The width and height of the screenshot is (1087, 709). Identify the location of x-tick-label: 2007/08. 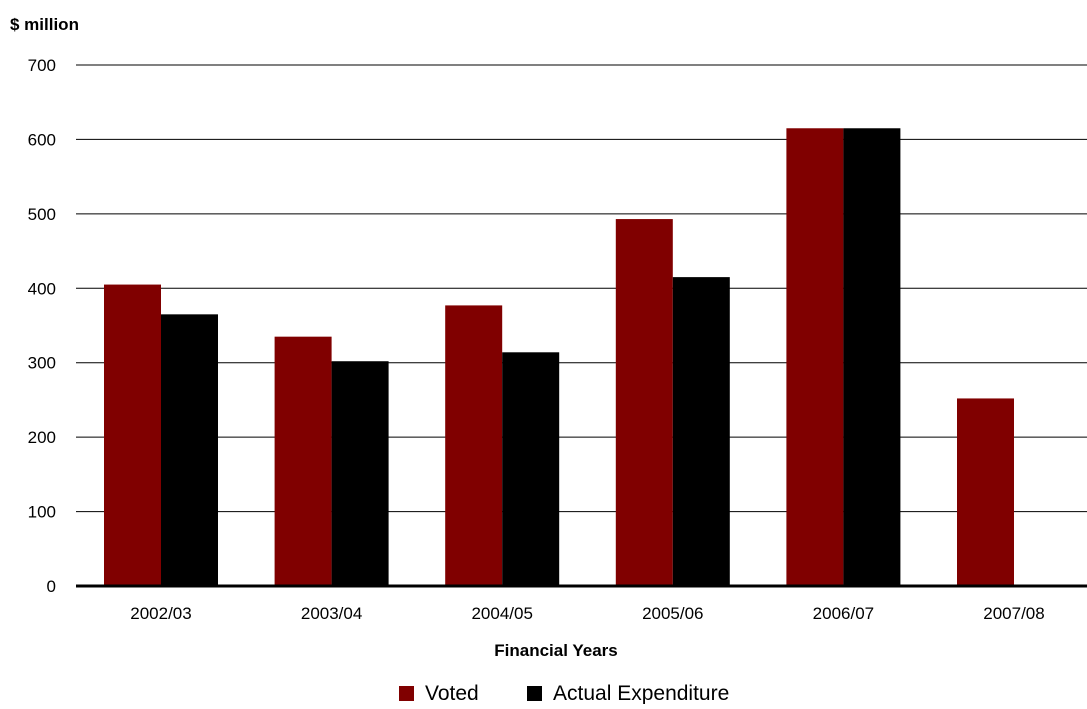
(1013, 613).